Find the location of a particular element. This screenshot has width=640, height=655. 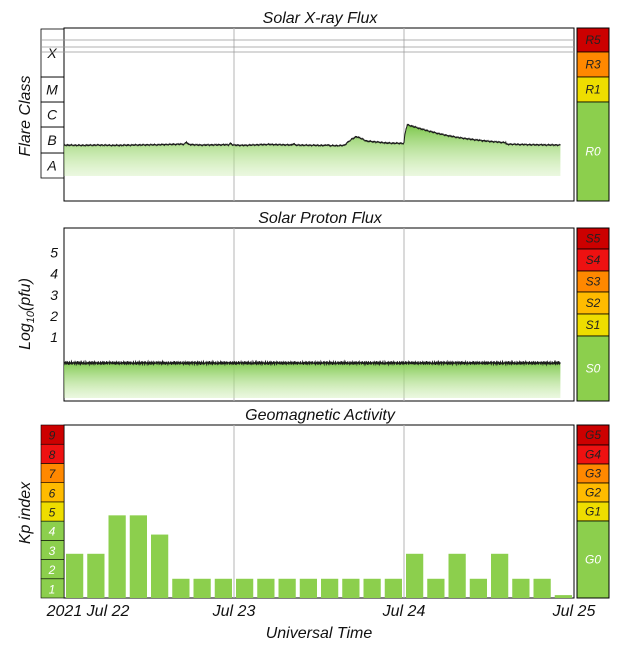

proton-y-ticks: 1 2 3 4 5 is located at coordinates (53, 295).